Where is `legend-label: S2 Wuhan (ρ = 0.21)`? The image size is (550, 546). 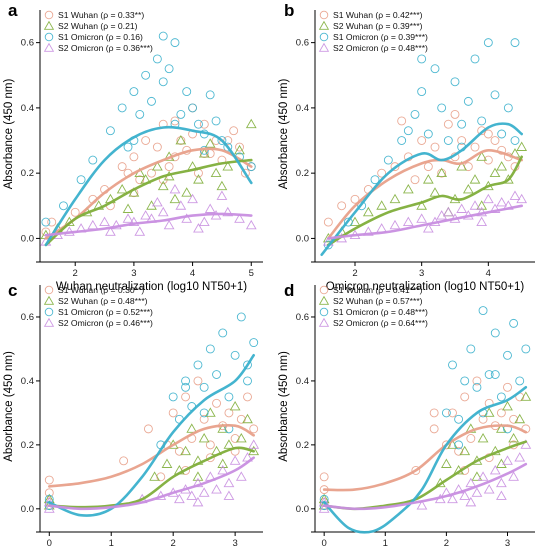 legend-label: S2 Wuhan (ρ = 0.21) is located at coordinates (98, 26).